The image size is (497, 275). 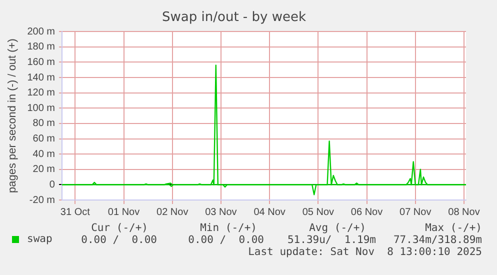 What do you see at coordinates (416, 212) in the screenshot?
I see `x-tick-label: 07 Nov` at bounding box center [416, 212].